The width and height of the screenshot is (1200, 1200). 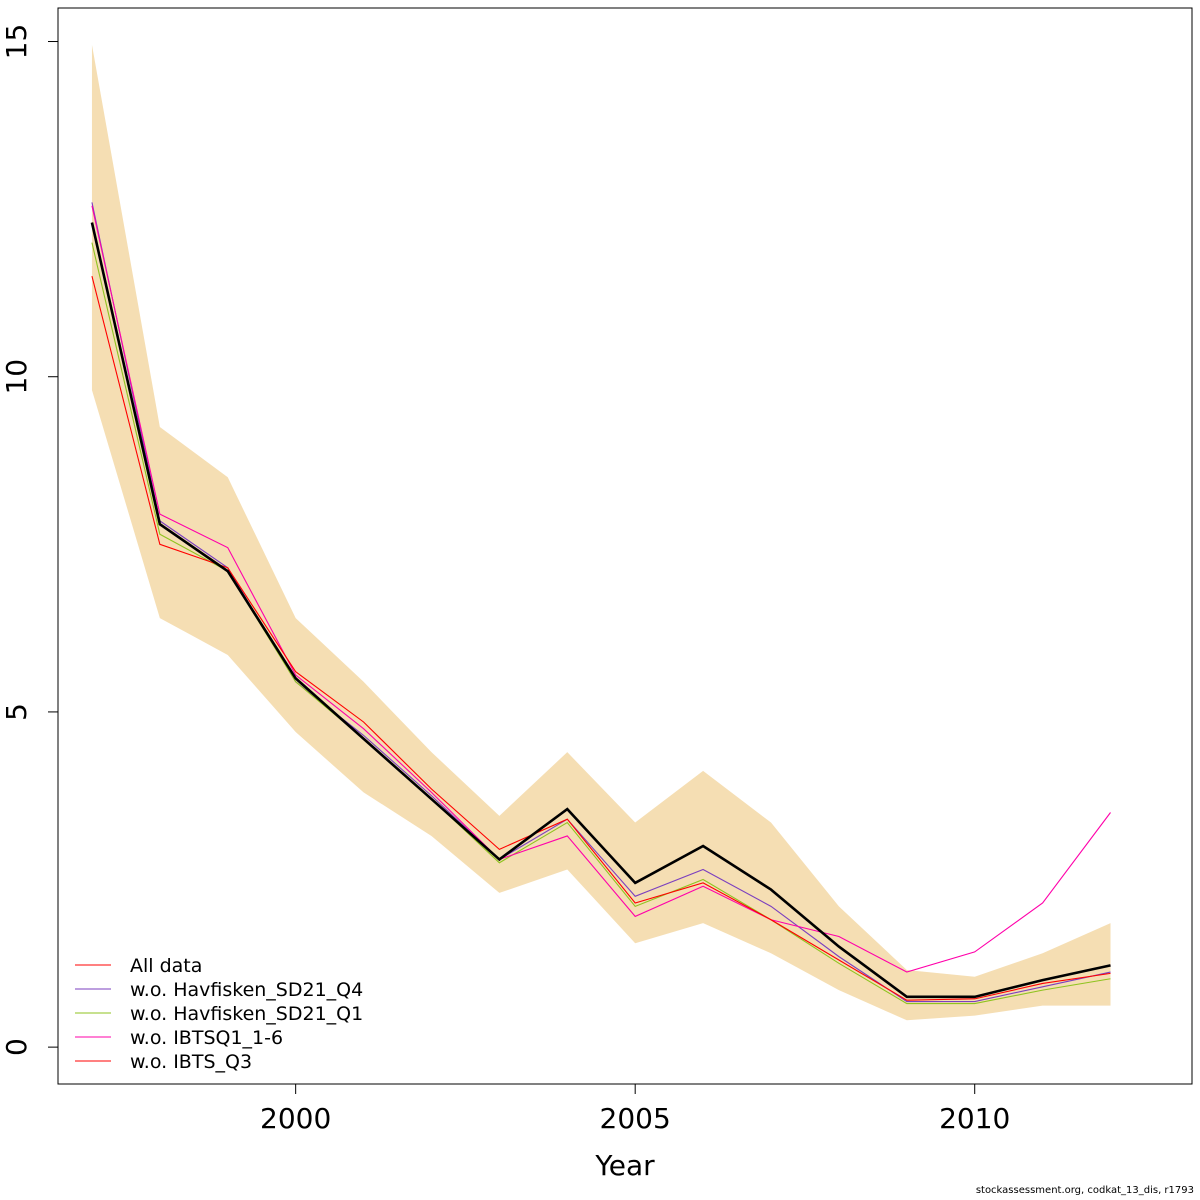 I want to click on x-tick-label-2010: 2010, so click(x=974, y=1118).